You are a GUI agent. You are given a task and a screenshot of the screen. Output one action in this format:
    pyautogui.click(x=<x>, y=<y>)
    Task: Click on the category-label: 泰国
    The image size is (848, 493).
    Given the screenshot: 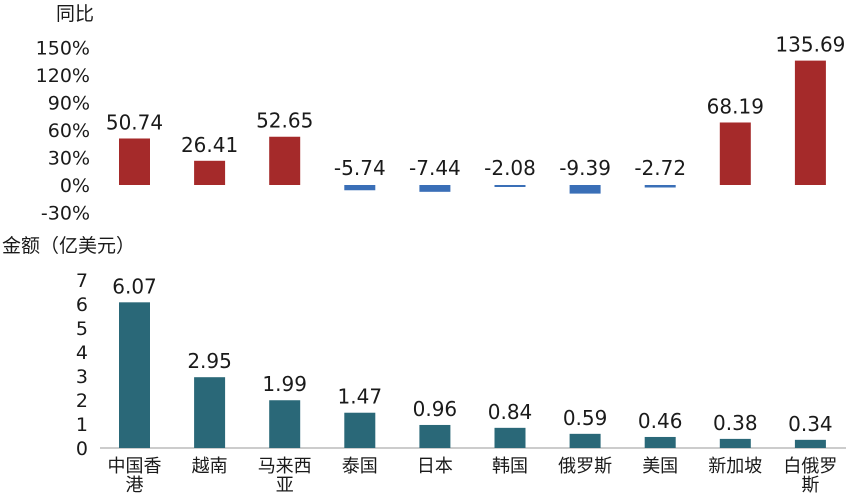 What is the action you would take?
    pyautogui.click(x=360, y=466)
    